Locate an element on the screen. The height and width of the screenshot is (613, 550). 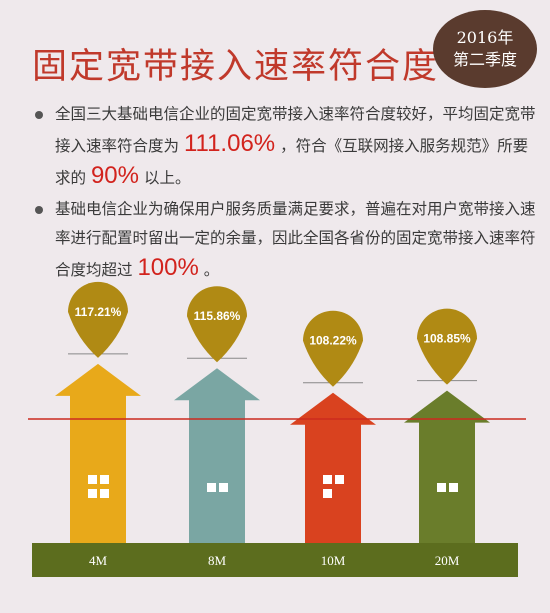
bullet-2-highlight: 100% is located at coordinates (168, 267).